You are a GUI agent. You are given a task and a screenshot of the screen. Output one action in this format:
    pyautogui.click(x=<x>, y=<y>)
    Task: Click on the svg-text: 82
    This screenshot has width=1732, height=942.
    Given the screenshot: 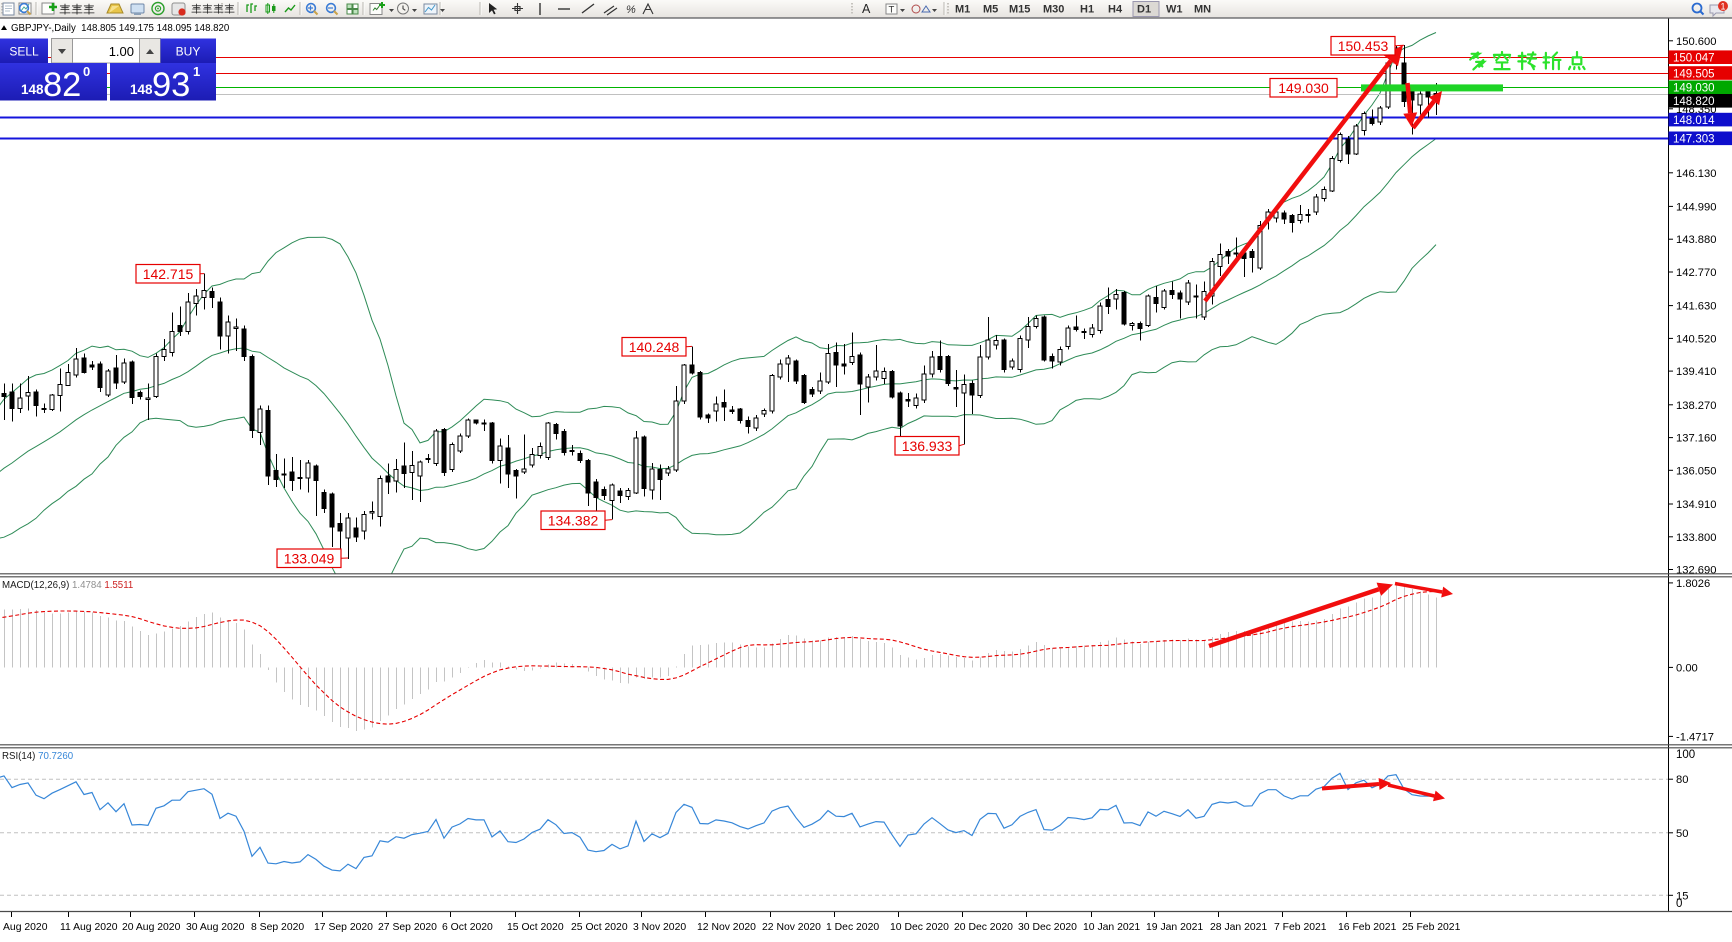 What is the action you would take?
    pyautogui.click(x=62, y=85)
    